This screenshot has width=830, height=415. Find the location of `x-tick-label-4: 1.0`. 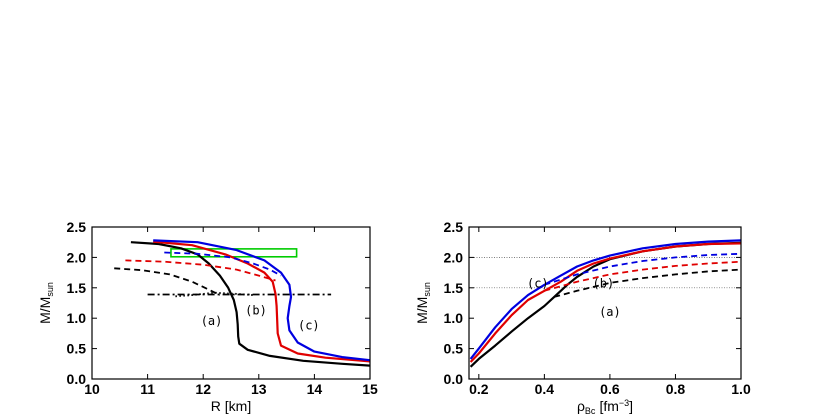

x-tick-label-4: 1.0 is located at coordinates (741, 389).